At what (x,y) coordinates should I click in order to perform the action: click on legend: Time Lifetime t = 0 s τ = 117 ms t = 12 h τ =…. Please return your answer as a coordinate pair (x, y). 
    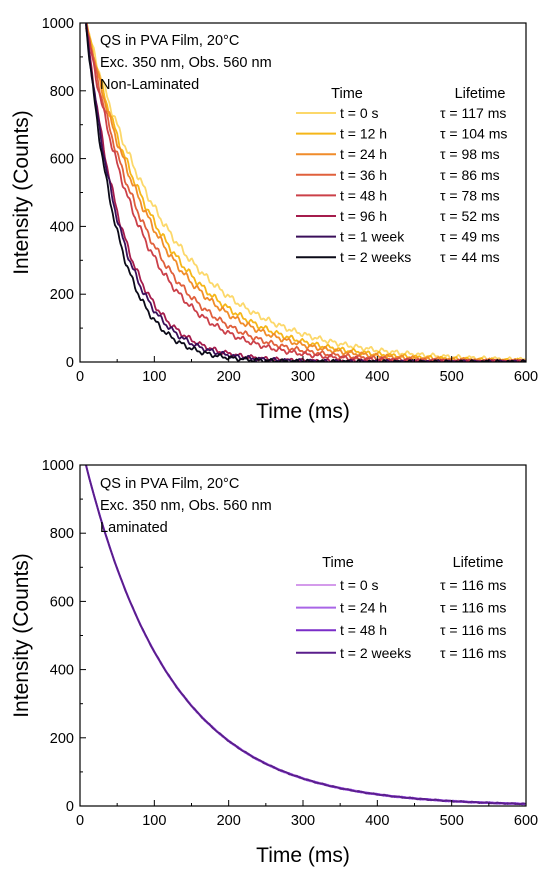
    Looking at the image, I should click on (401, 175).